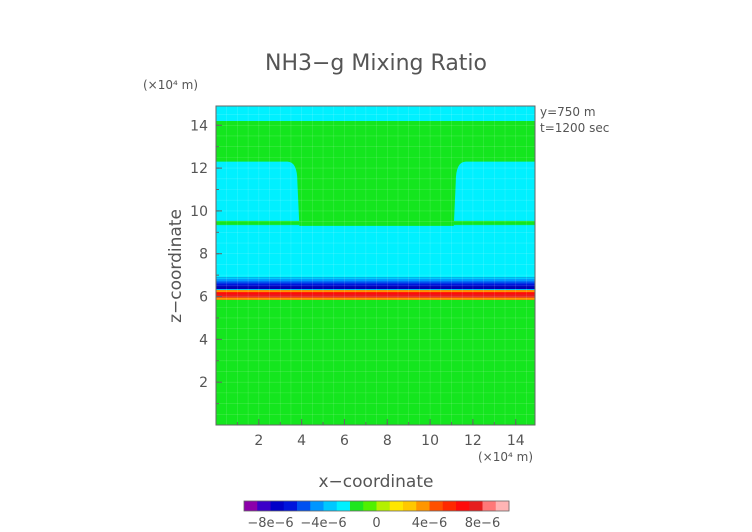 The height and width of the screenshot is (532, 752). Describe the element at coordinates (429, 523) in the screenshot. I see `colorbar-tick-label: 4e−6` at that location.